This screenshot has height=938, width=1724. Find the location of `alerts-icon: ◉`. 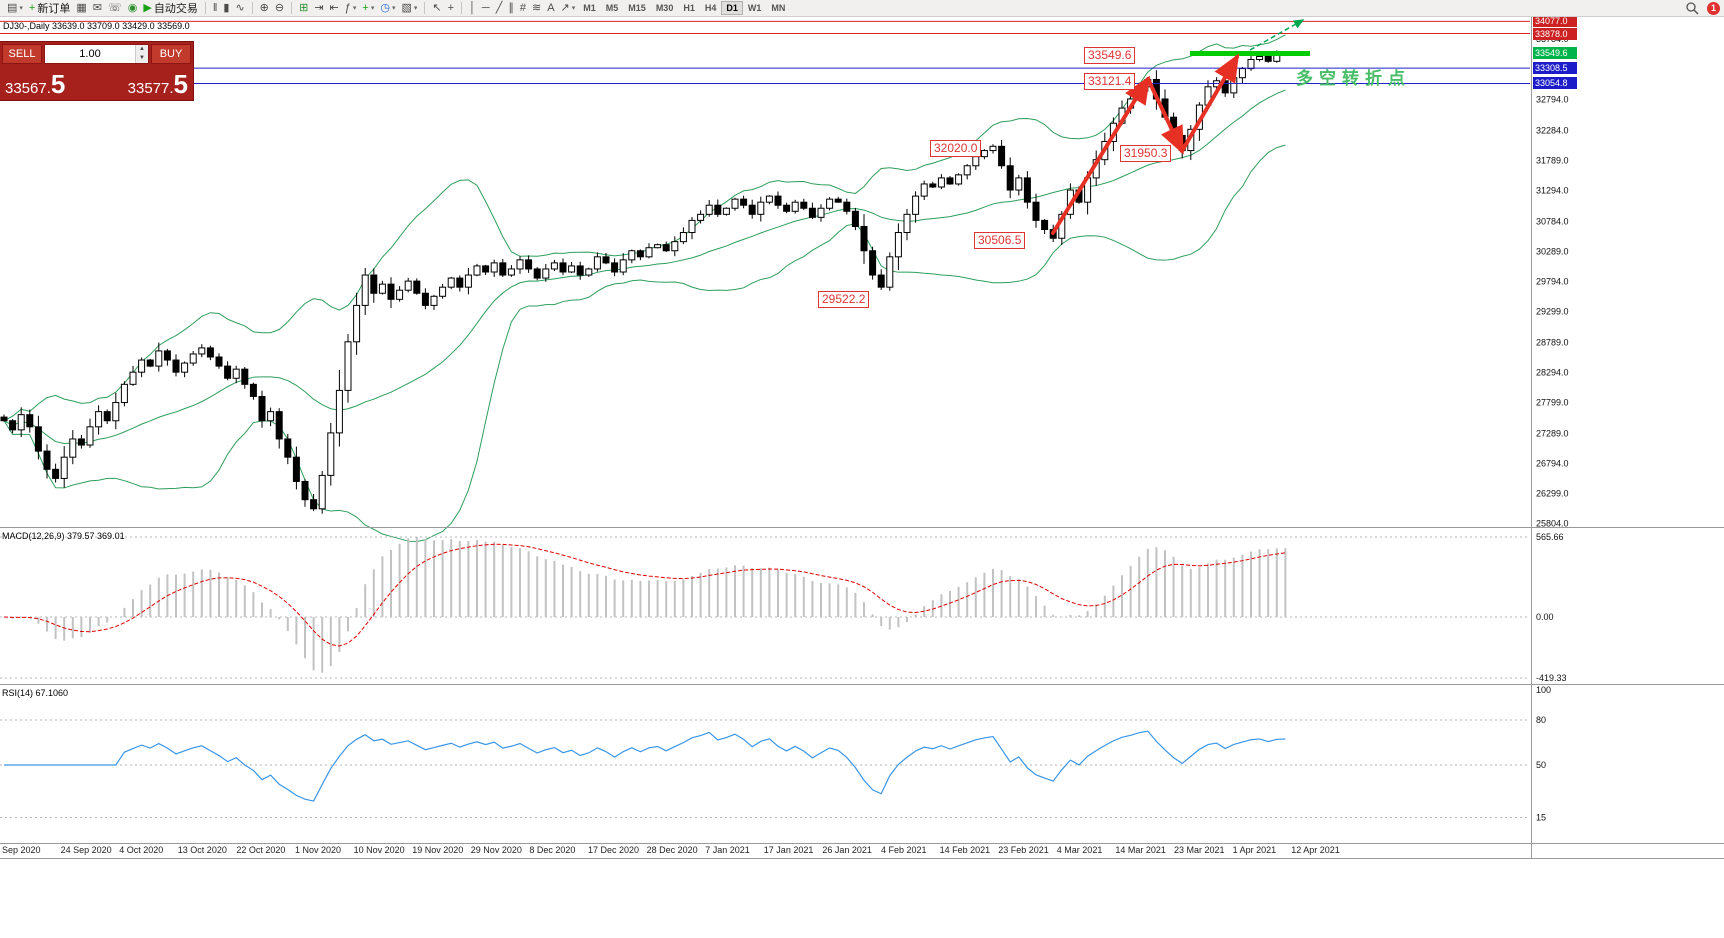

alerts-icon: ◉ is located at coordinates (133, 8).